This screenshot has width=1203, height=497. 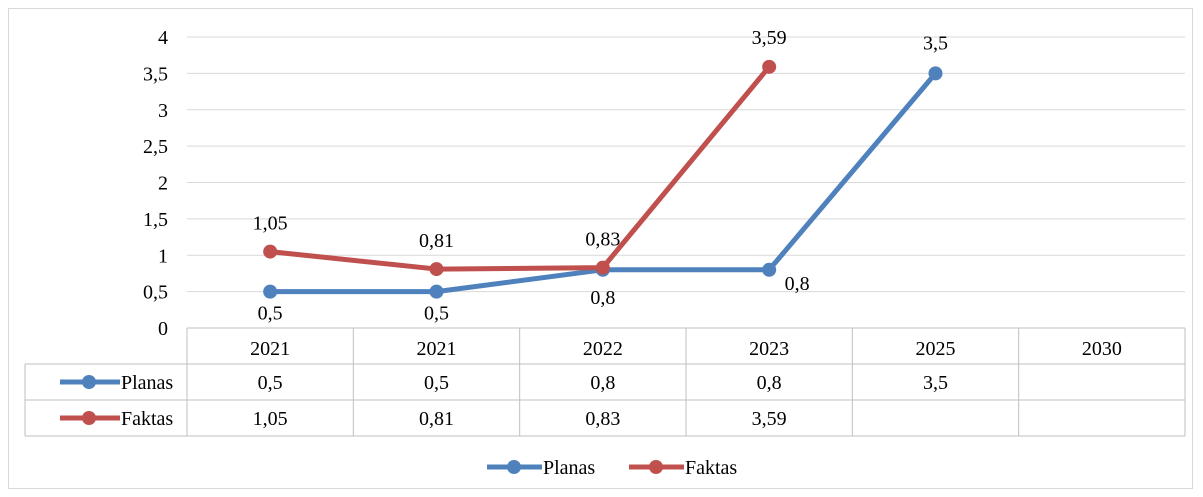 What do you see at coordinates (769, 349) in the screenshot?
I see `x-category-label: 2023` at bounding box center [769, 349].